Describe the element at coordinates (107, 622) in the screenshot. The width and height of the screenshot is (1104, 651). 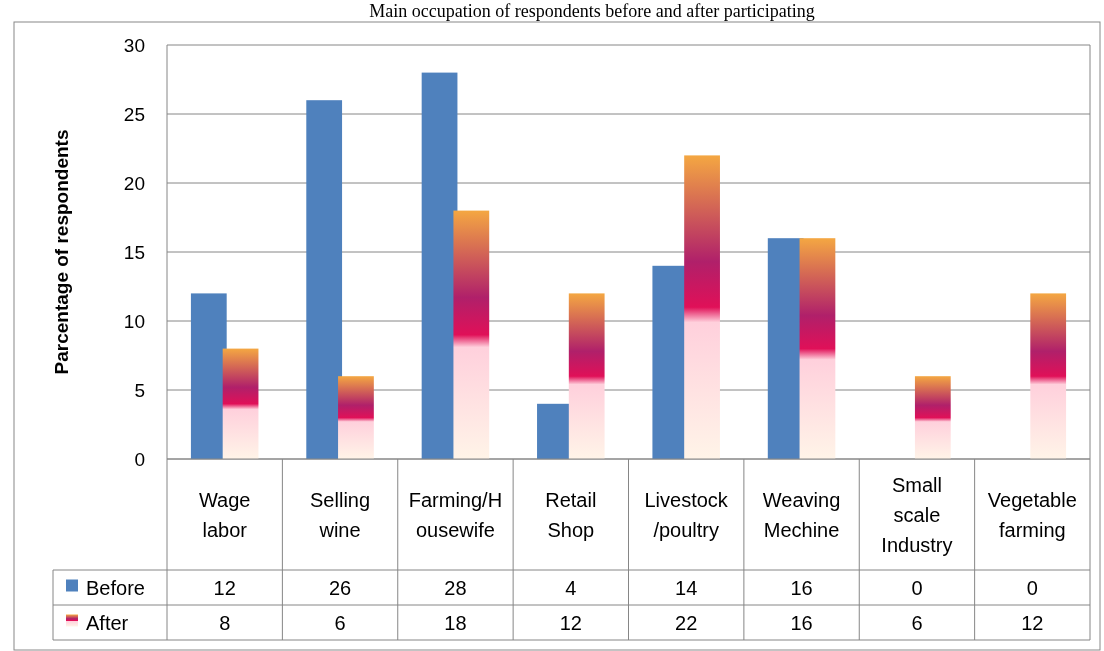
I see `legend-label: After` at that location.